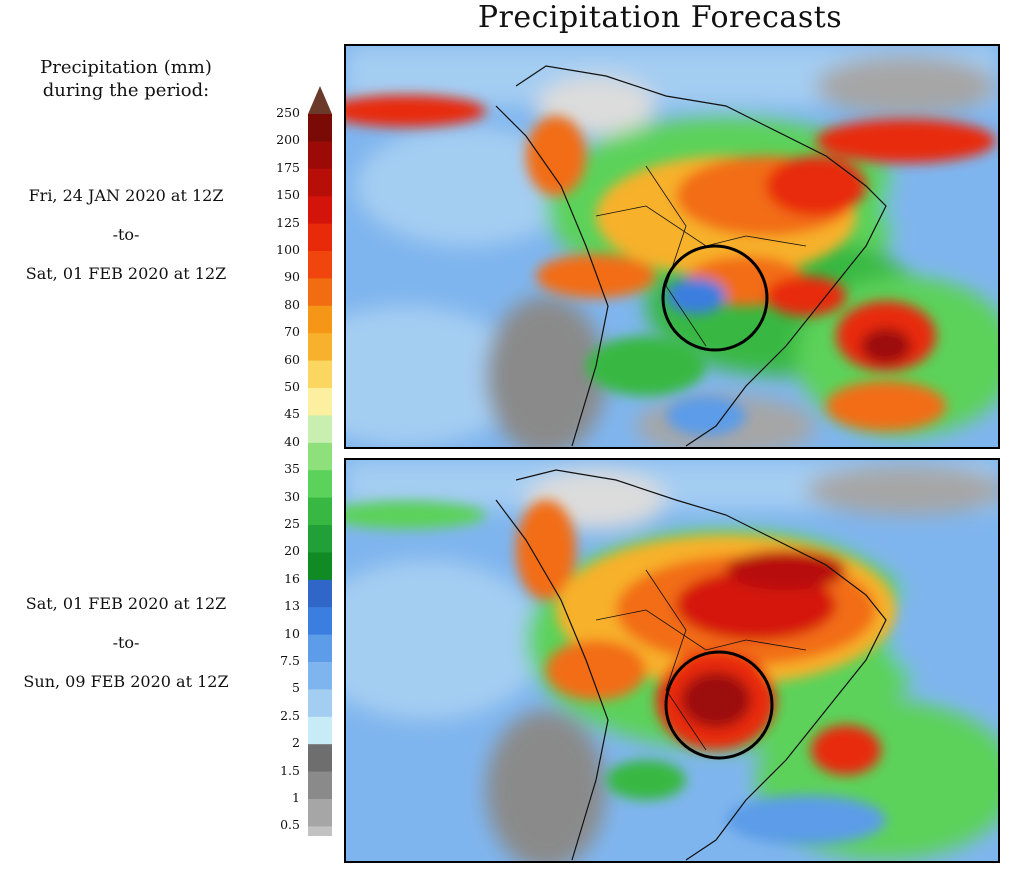  I want to click on colorbar-tick-label: 0.5, so click(290, 825).